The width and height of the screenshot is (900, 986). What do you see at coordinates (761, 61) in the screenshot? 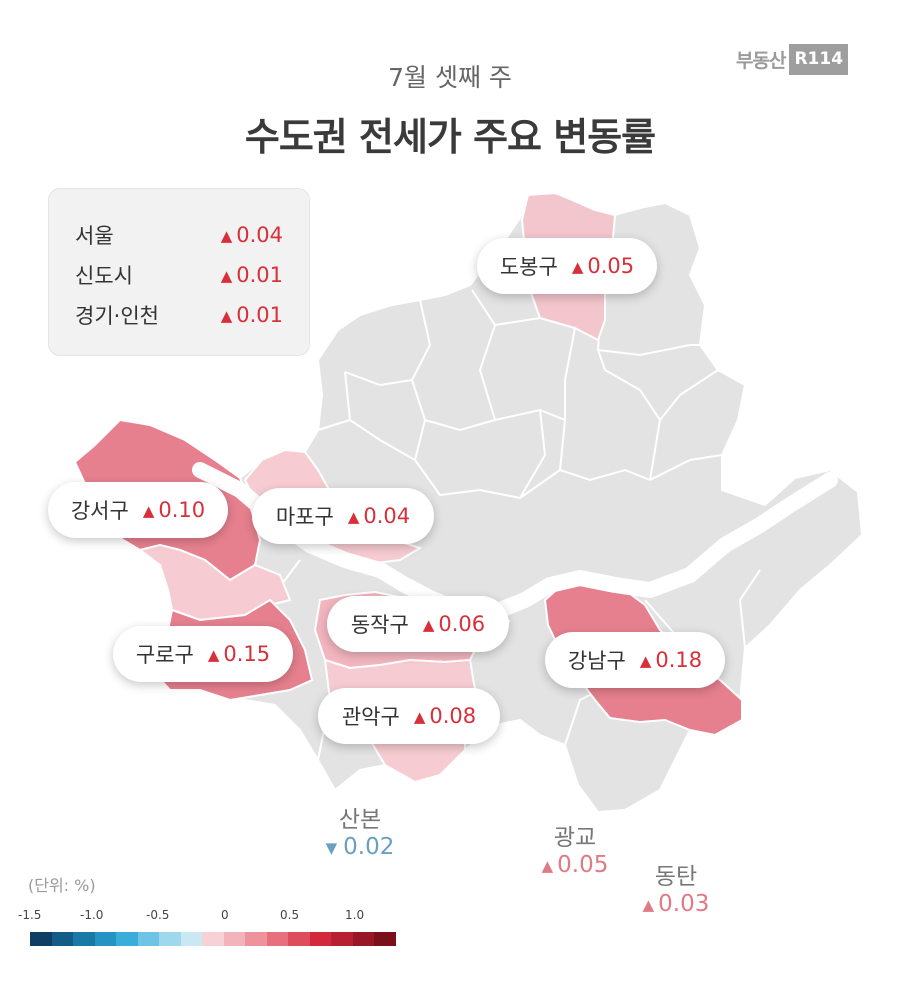
I see `logo-text: 부동산` at bounding box center [761, 61].